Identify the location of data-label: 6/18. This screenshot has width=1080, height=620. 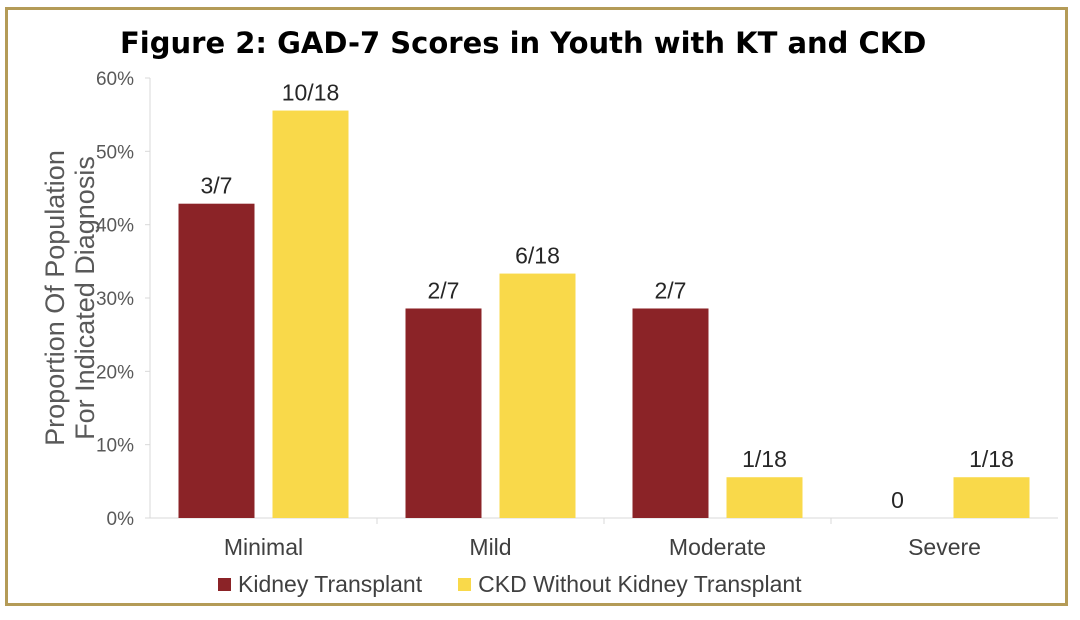
(537, 256).